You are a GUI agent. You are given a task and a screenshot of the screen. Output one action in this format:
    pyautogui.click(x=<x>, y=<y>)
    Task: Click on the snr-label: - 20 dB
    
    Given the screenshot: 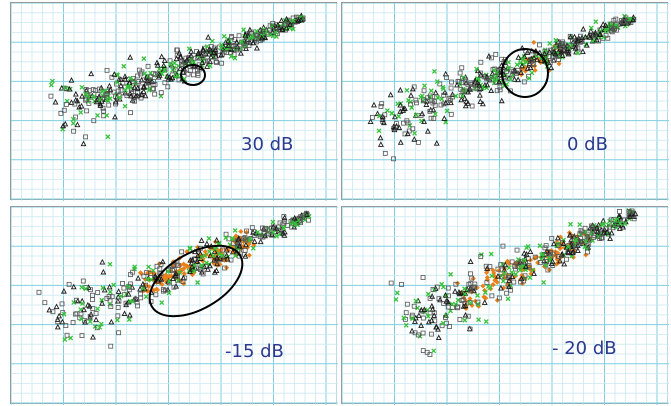 What is the action you would take?
    pyautogui.click(x=584, y=348)
    